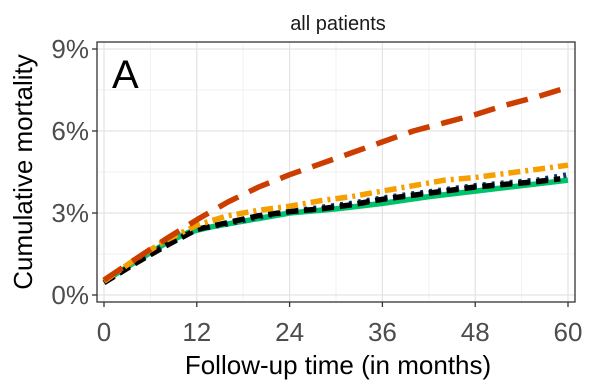  What do you see at coordinates (70, 213) in the screenshot?
I see `y-tick-label: 3%` at bounding box center [70, 213].